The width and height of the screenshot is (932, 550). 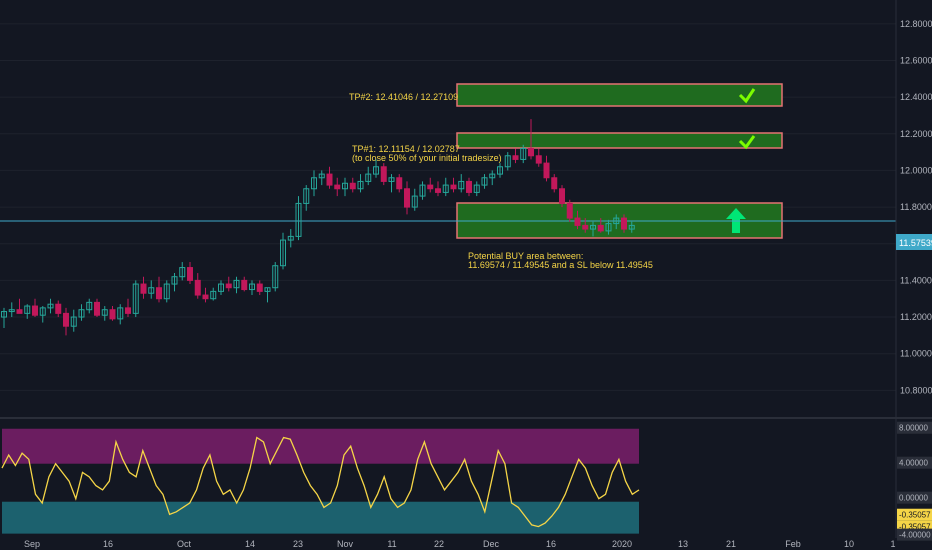 What do you see at coordinates (406, 149) in the screenshot?
I see `tp1-label: TP#1: 12.11154 / 12.02787` at bounding box center [406, 149].